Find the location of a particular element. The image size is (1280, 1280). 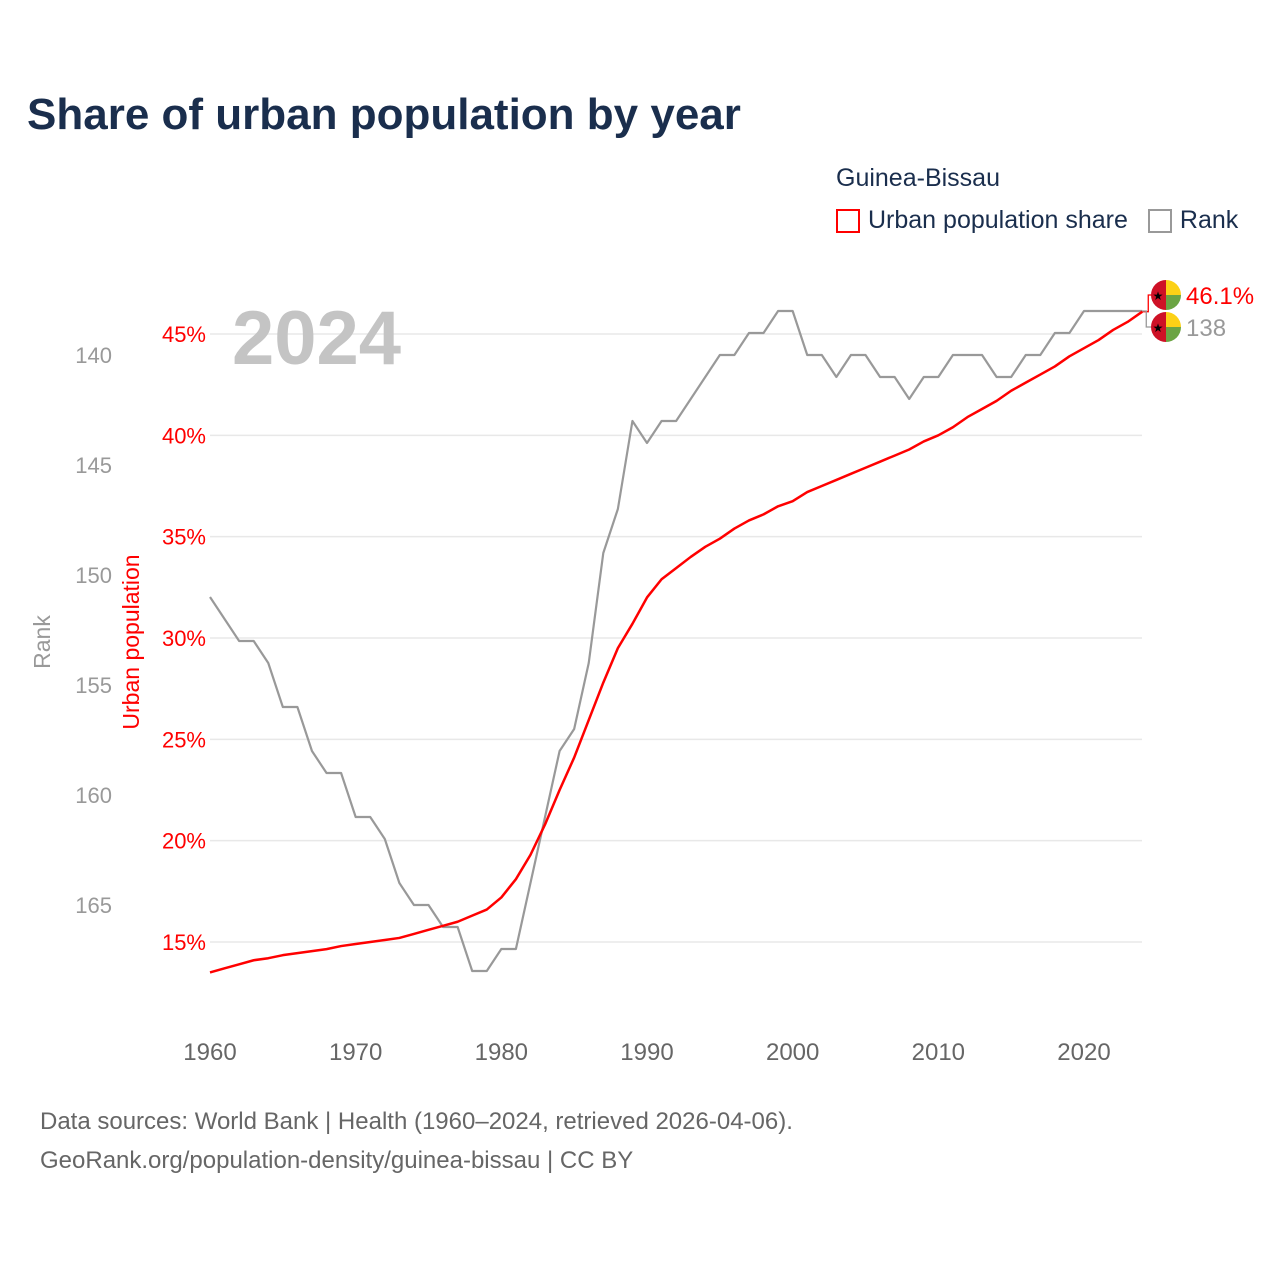

x-tick-label: 1960 is located at coordinates (209, 1052).